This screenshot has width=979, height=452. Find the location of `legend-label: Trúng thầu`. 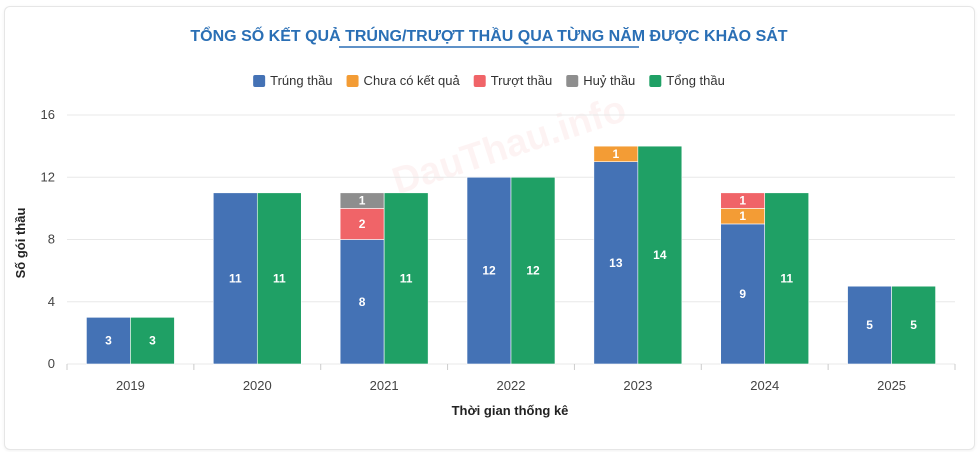

legend-label: Trúng thầu is located at coordinates (301, 80).